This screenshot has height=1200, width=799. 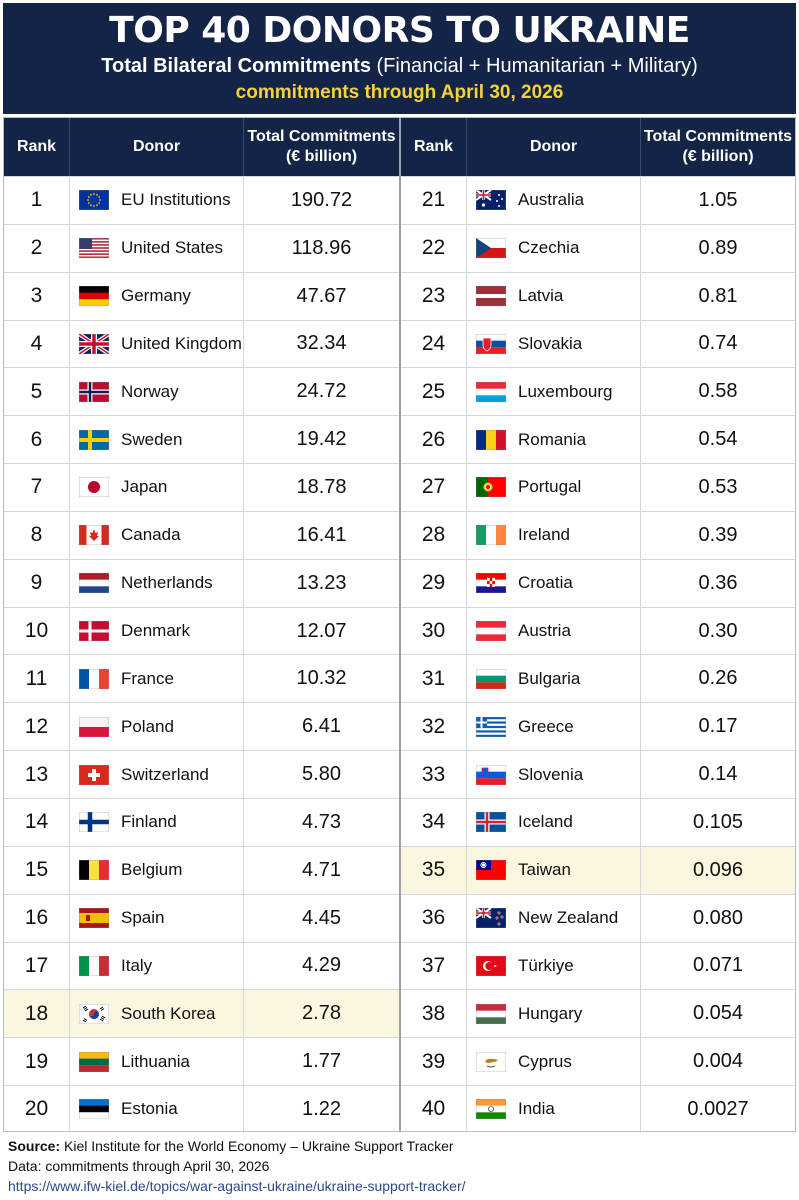 I want to click on table-row: 13 Switzerland 5.80, so click(x=201, y=774).